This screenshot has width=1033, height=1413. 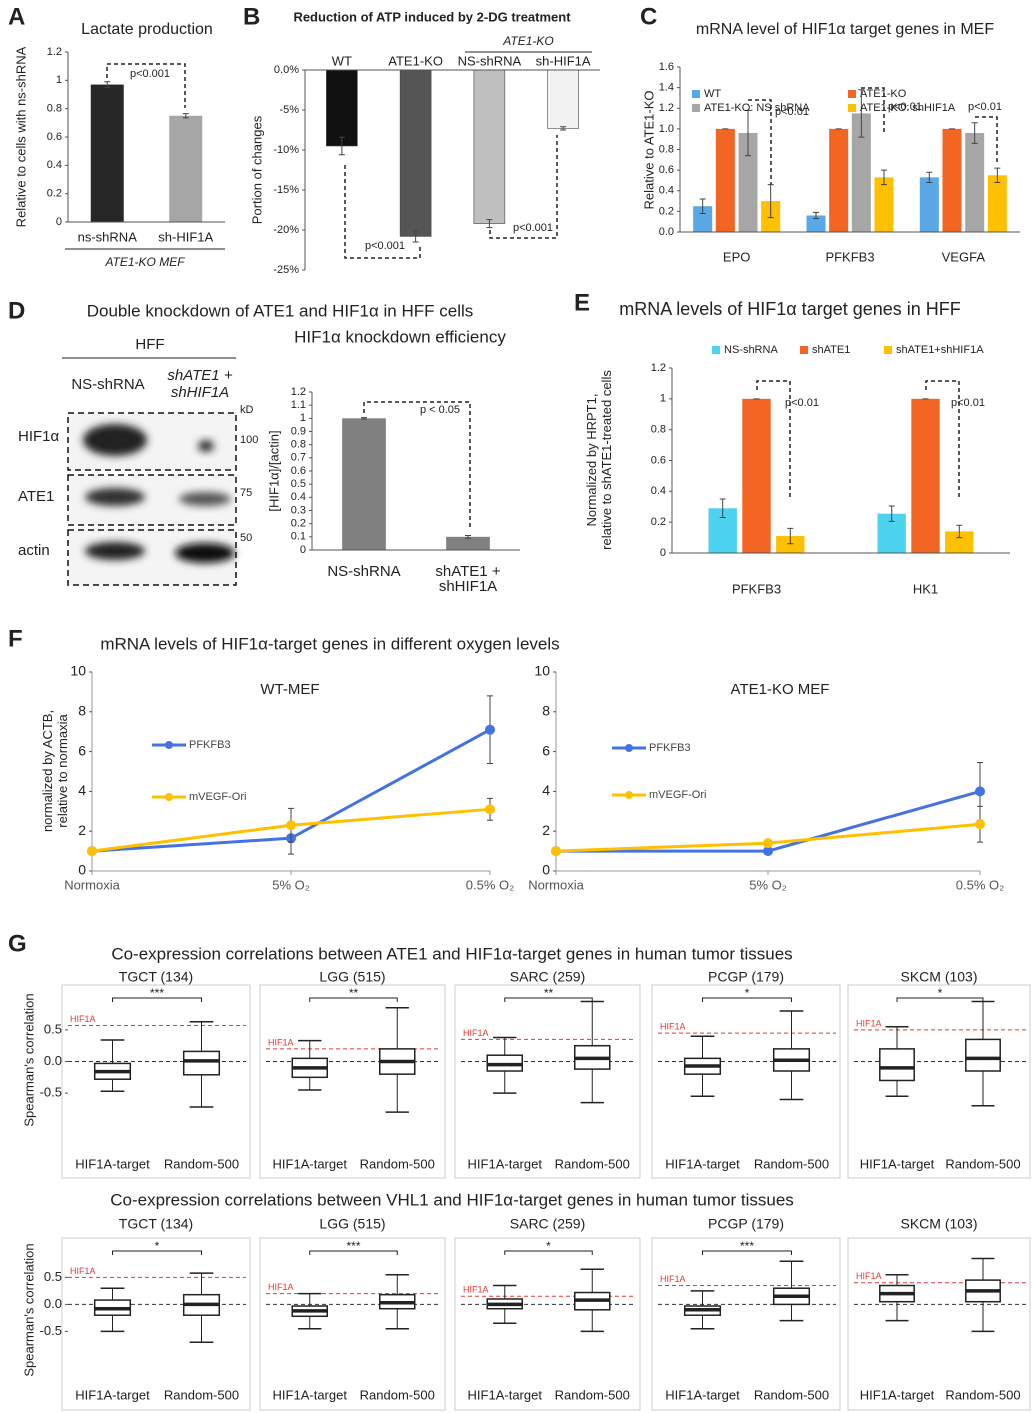 What do you see at coordinates (298, 484) in the screenshot?
I see `y-tick-label: 0.5` at bounding box center [298, 484].